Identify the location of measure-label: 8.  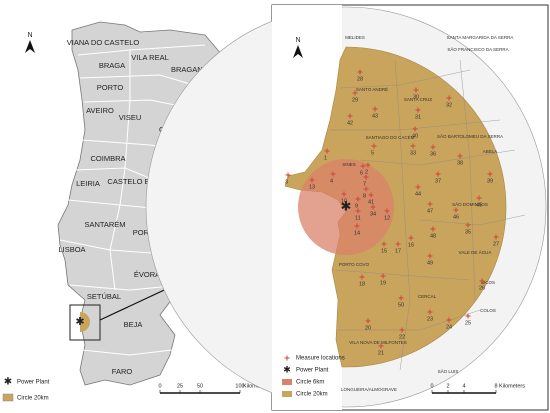
(364, 196).